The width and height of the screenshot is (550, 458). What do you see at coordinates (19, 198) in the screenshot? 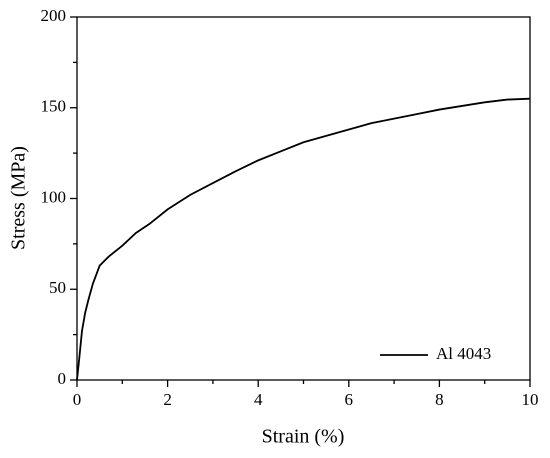
I see `y-axis-title: Stress (MPa)` at bounding box center [19, 198].